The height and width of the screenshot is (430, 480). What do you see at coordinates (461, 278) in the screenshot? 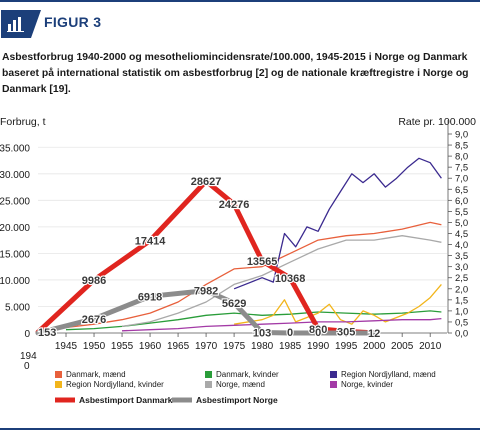
I see `y2-tick-label: 2,5` at bounding box center [461, 278].